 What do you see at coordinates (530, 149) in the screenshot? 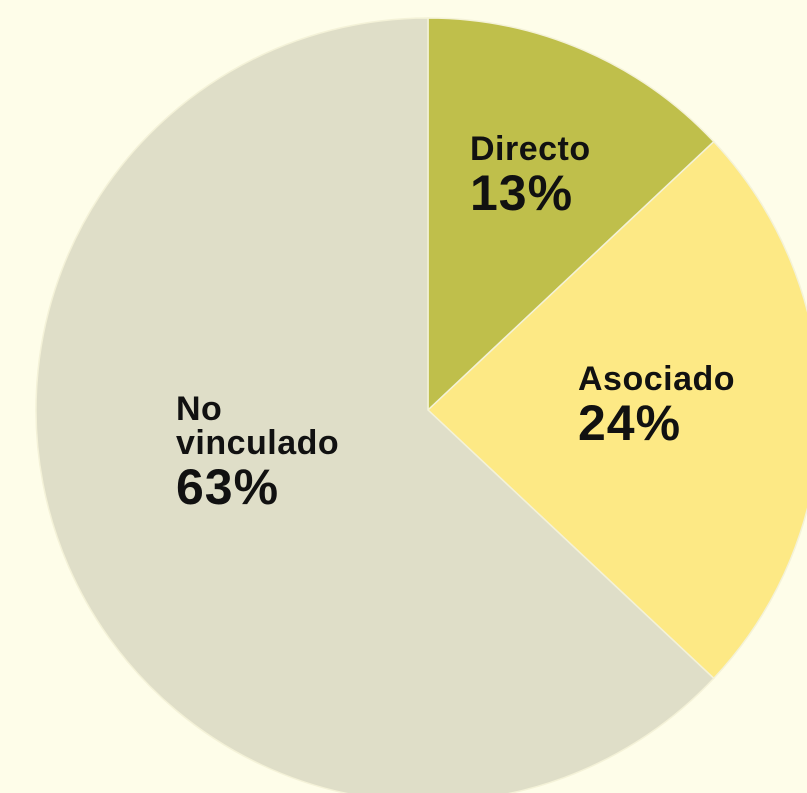
I see `category-label: Directo` at bounding box center [530, 149].